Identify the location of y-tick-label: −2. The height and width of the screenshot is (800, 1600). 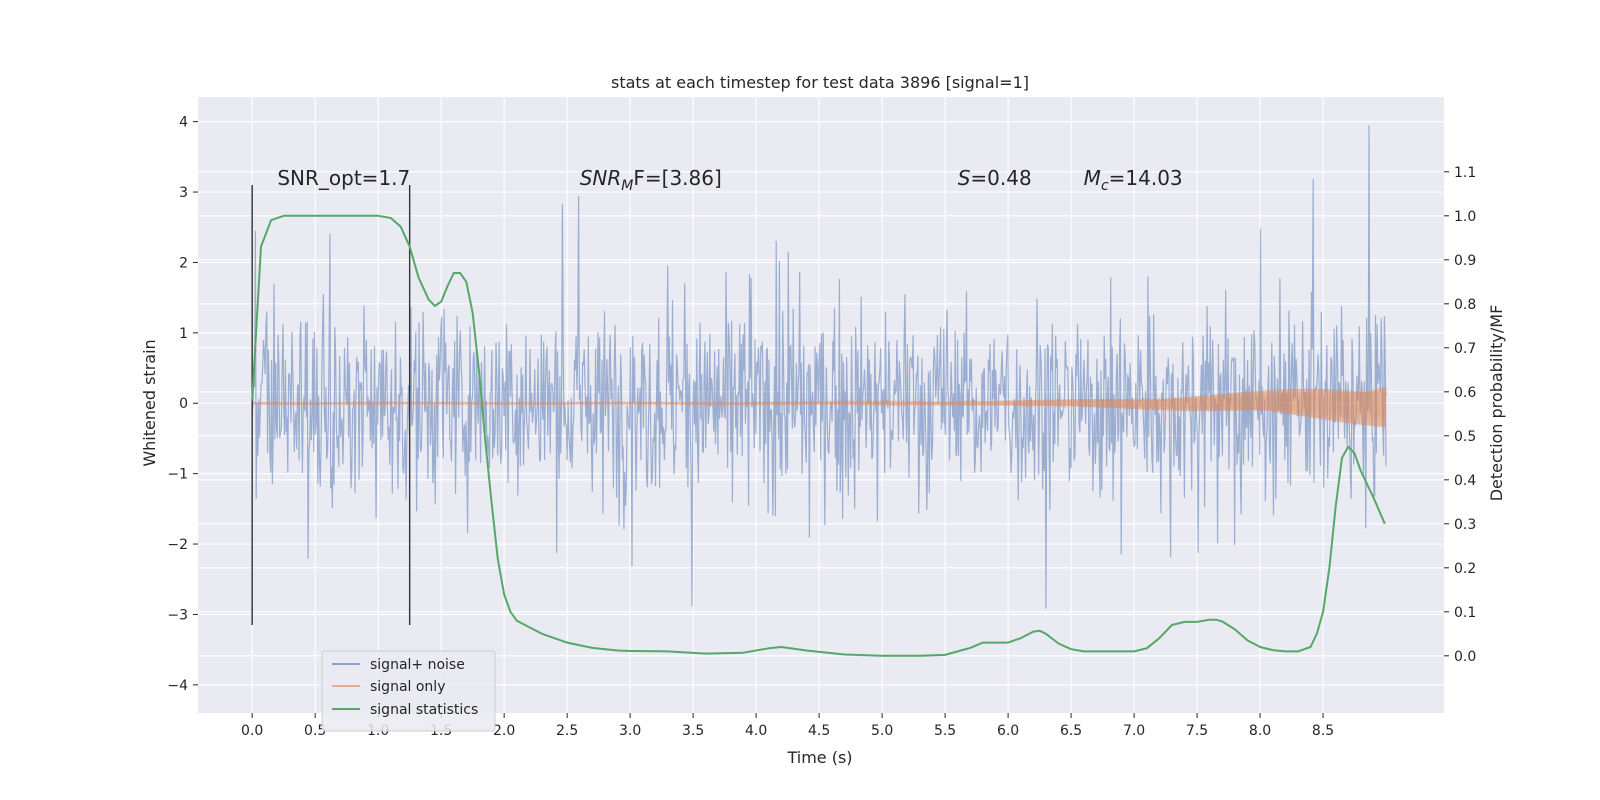
(177, 545).